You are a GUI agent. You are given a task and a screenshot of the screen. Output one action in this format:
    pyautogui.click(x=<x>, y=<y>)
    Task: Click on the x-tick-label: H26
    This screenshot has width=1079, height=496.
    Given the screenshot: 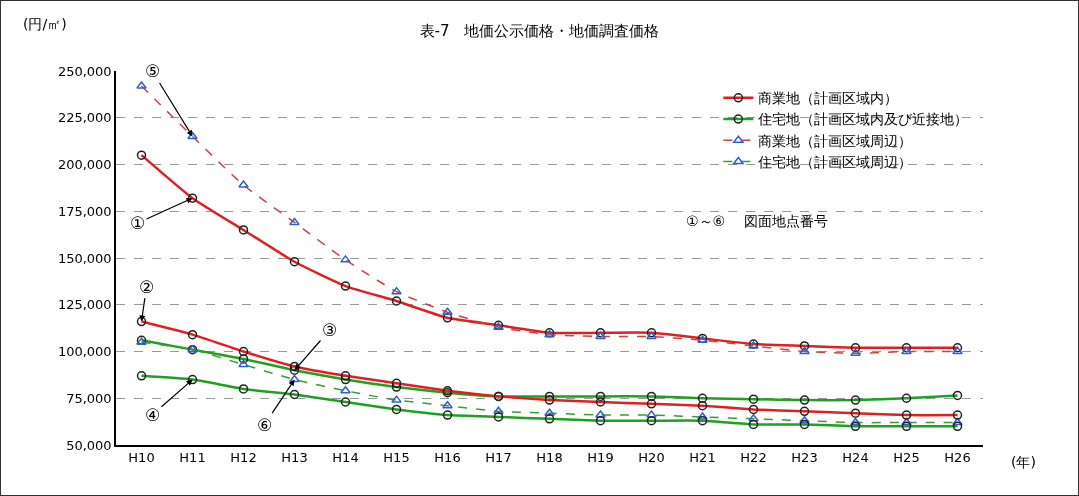 What is the action you would take?
    pyautogui.click(x=957, y=458)
    